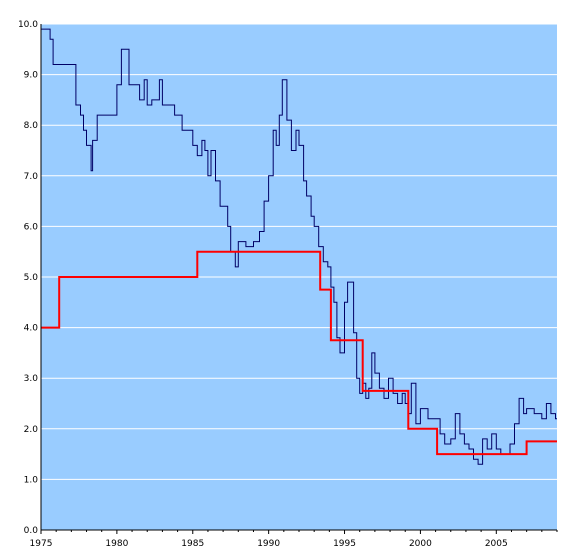 The width and height of the screenshot is (570, 560). What do you see at coordinates (496, 544) in the screenshot?
I see `x-tick-label: 2005` at bounding box center [496, 544].